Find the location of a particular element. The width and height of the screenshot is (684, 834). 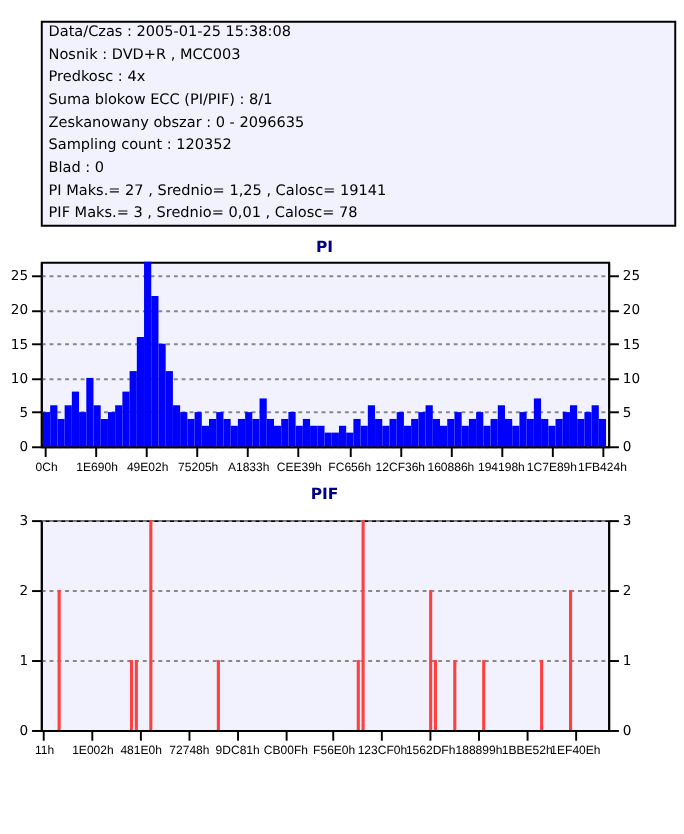

chart-title: PI is located at coordinates (324, 246).